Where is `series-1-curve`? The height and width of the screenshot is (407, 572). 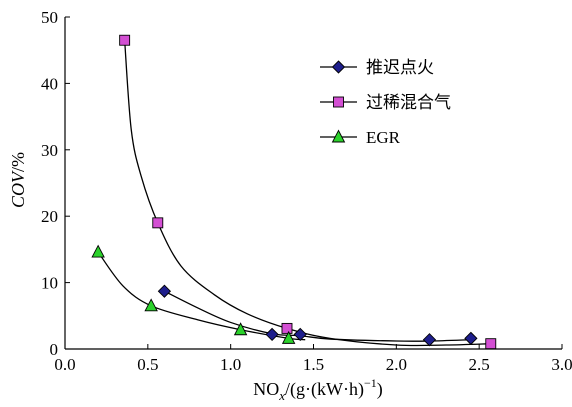 series-1-curve is located at coordinates (317, 316).